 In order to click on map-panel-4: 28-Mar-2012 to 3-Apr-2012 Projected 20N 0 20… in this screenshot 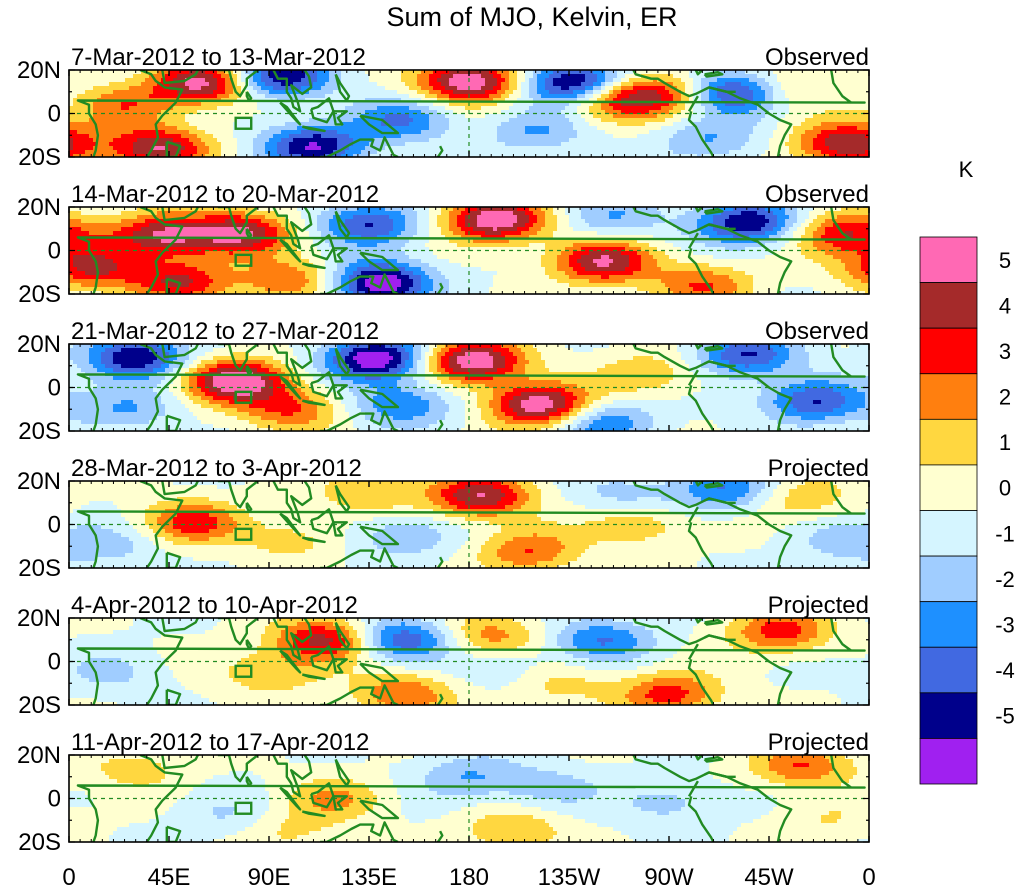, I will do `click(443, 518)`.